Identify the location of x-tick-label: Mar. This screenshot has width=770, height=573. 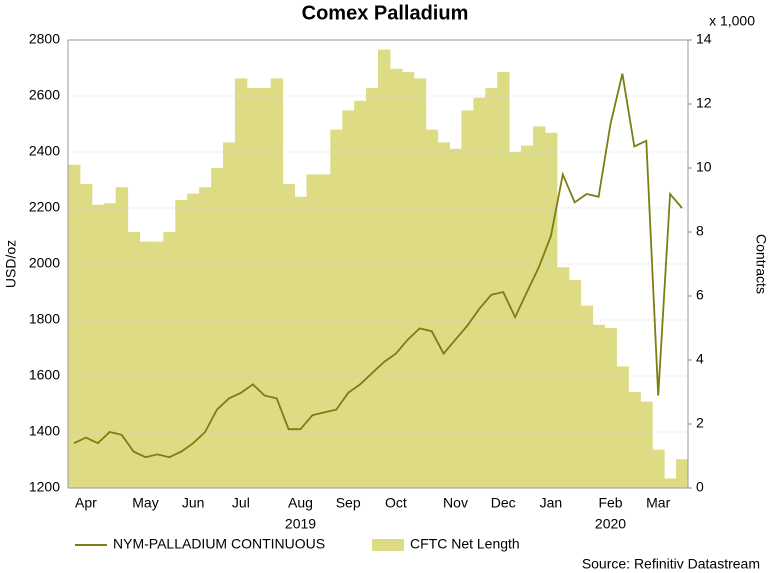
(658, 503).